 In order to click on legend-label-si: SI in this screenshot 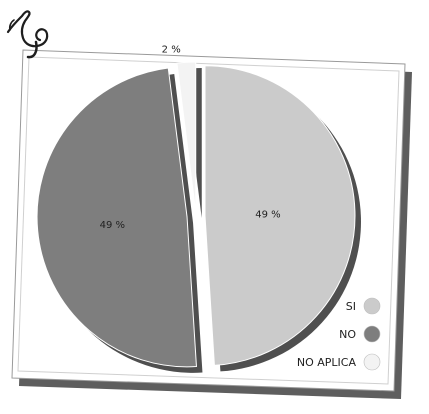, I will do `click(351, 306)`.